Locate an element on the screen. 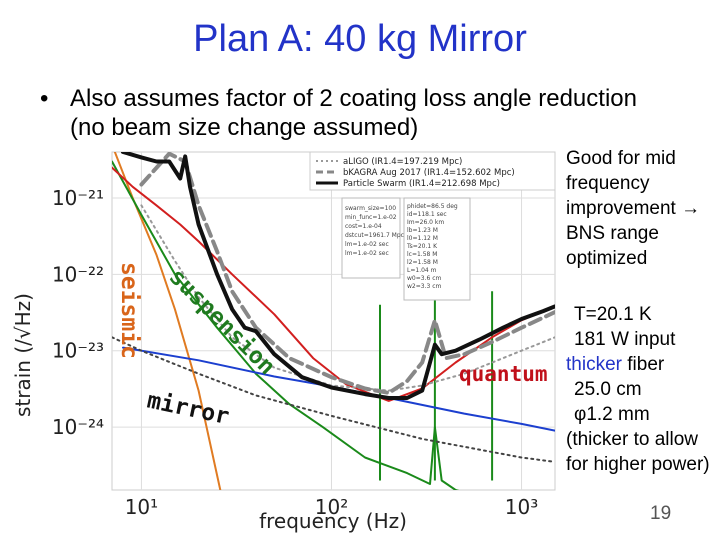 The width and height of the screenshot is (720, 540). param-line: min_func=1.e-02 is located at coordinates (371, 217).